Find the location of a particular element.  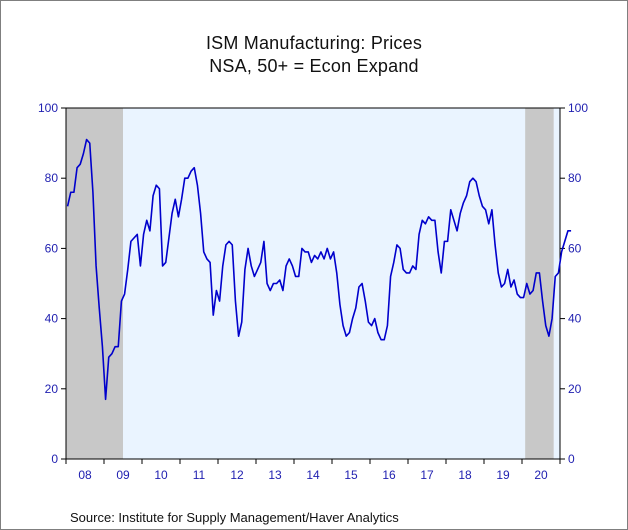

y-tick-label-right: 40 is located at coordinates (575, 319).